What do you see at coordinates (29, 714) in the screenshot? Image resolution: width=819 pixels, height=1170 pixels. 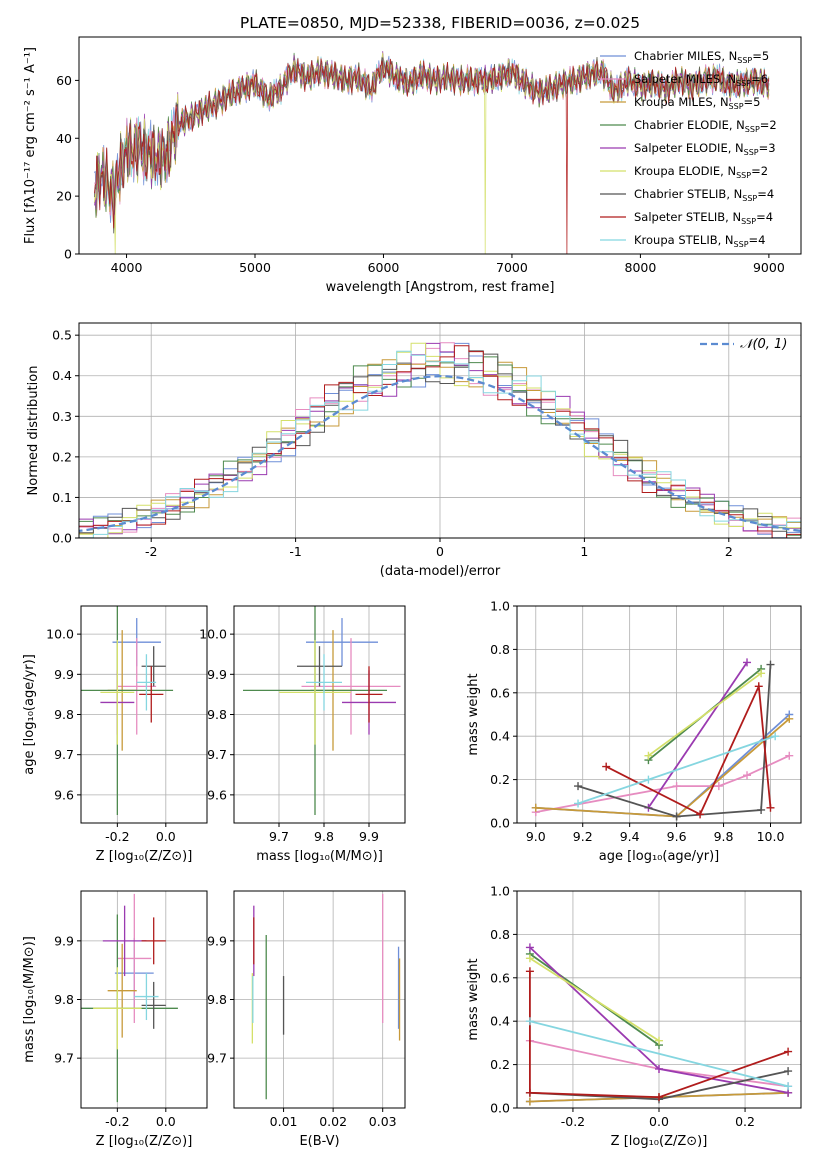 I see `y-axis-label: age [log₁₀(age/yr)]` at bounding box center [29, 714].